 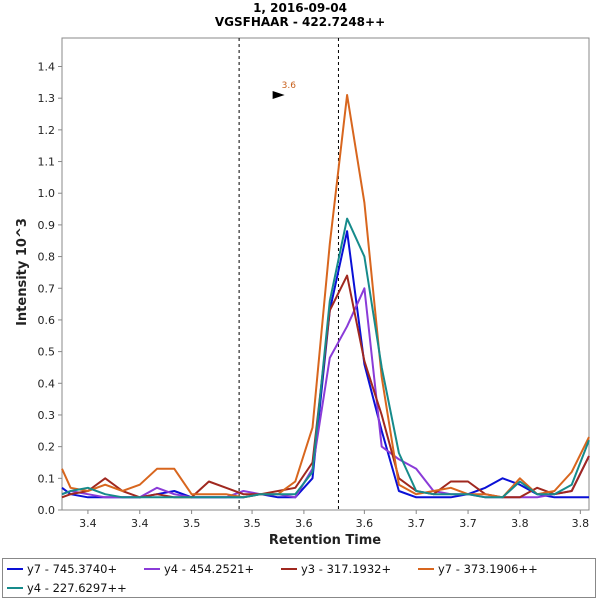 I want to click on legend-item: y4 - 227.6297++, so click(x=67, y=588).